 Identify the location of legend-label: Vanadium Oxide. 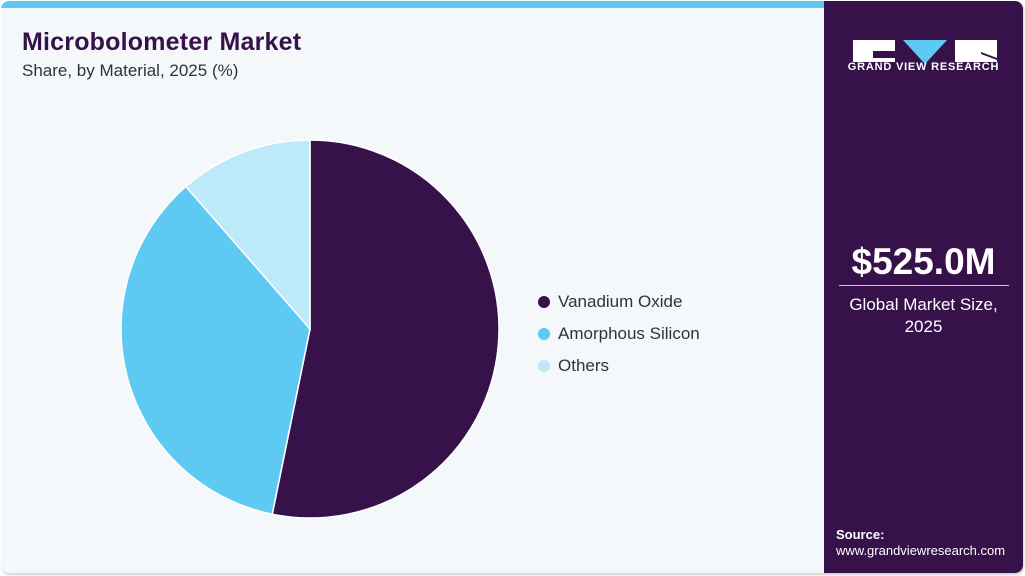
(620, 301).